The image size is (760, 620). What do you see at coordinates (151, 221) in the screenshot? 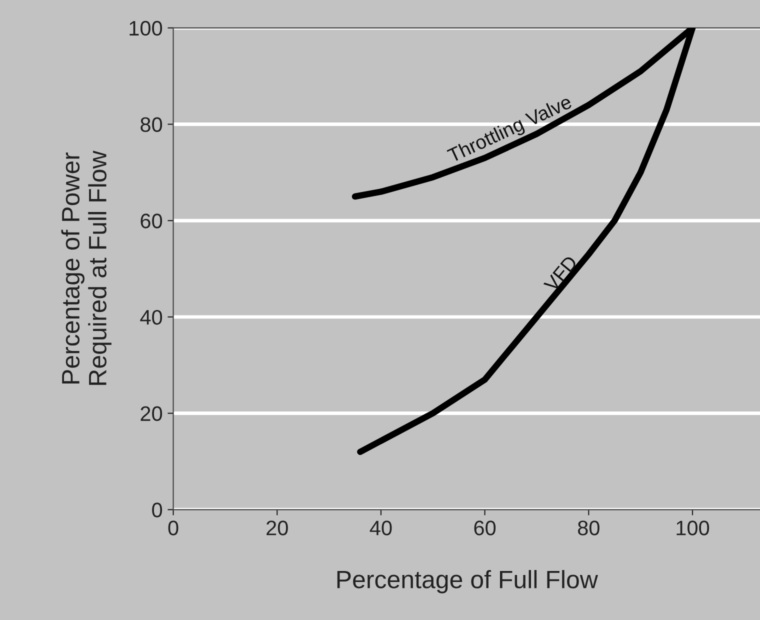
I see `y-tick-label: 60` at bounding box center [151, 221].